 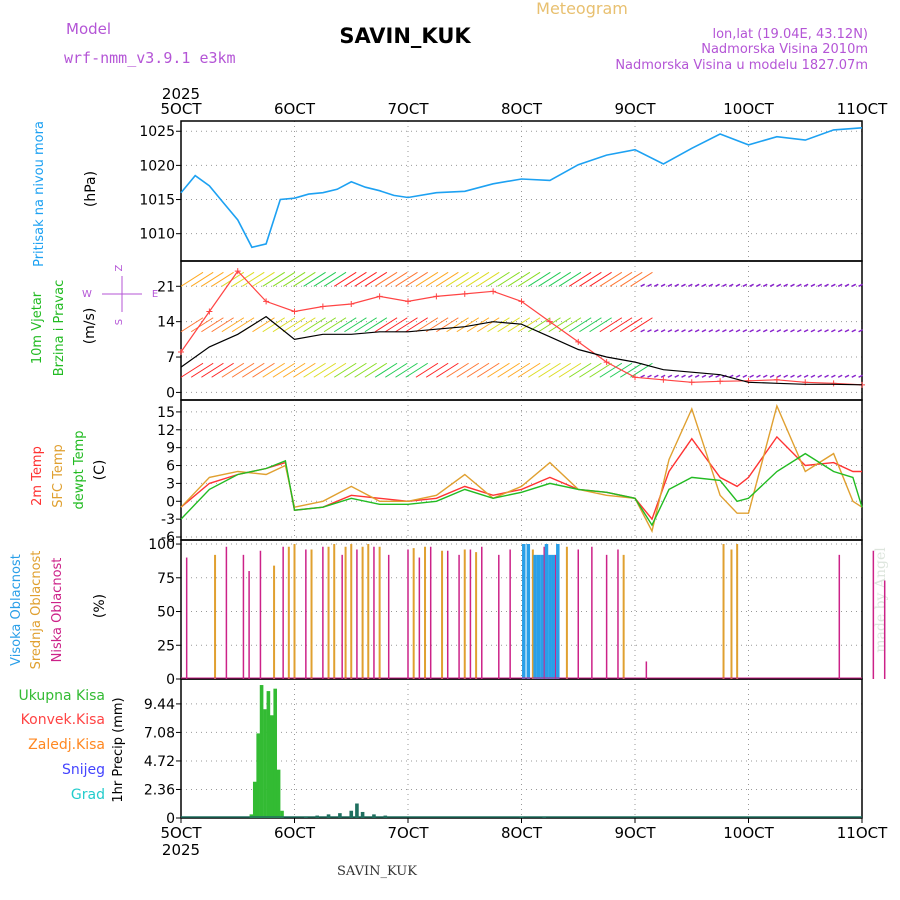 I want to click on x-tick-label-top: 8OCT, so click(x=522, y=109).